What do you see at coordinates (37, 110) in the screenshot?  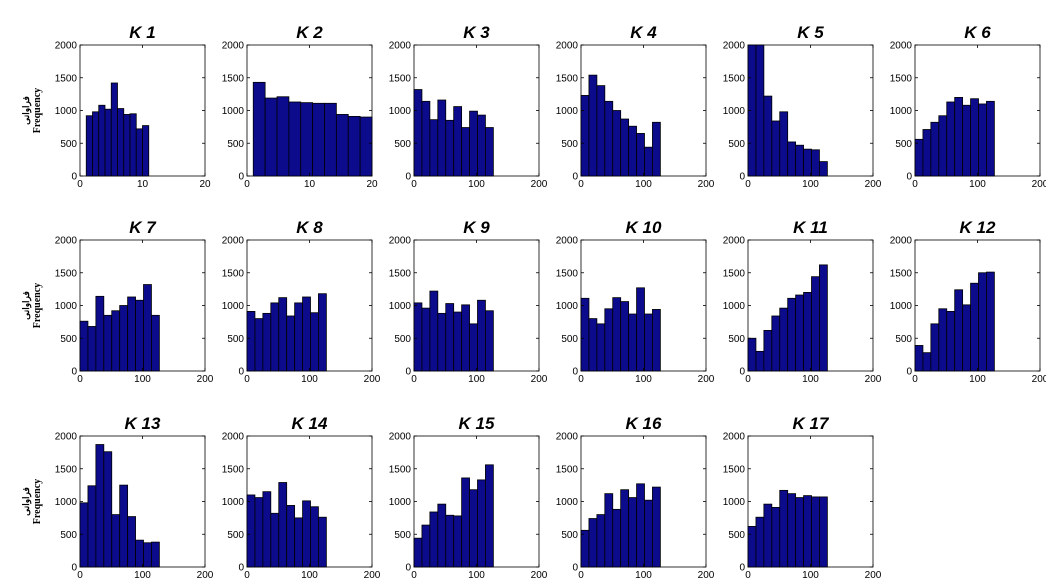 I see `y-axis-label-frequency: Frequency` at bounding box center [37, 110].